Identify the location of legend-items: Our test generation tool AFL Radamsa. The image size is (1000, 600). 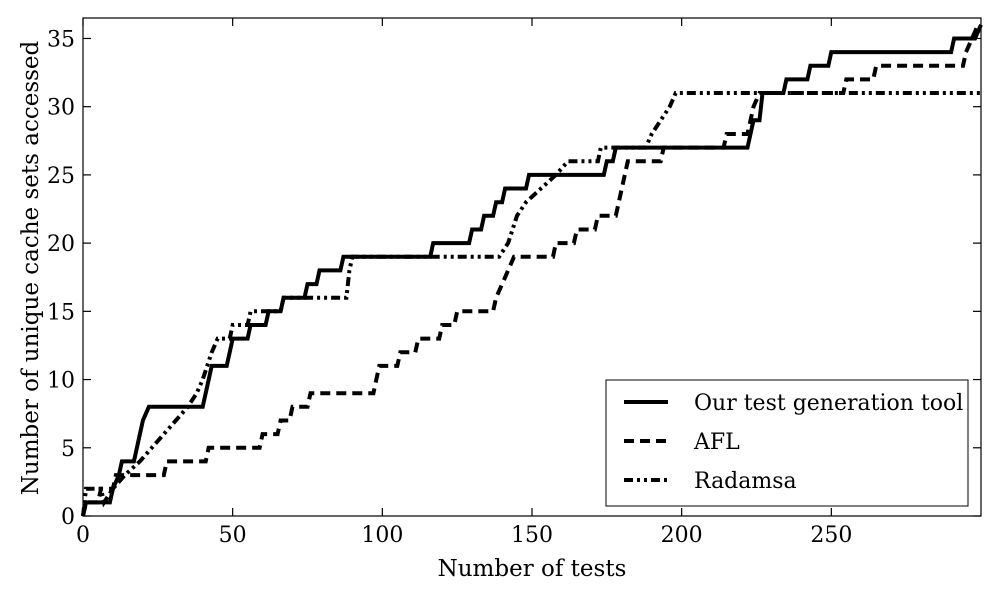
(793, 442).